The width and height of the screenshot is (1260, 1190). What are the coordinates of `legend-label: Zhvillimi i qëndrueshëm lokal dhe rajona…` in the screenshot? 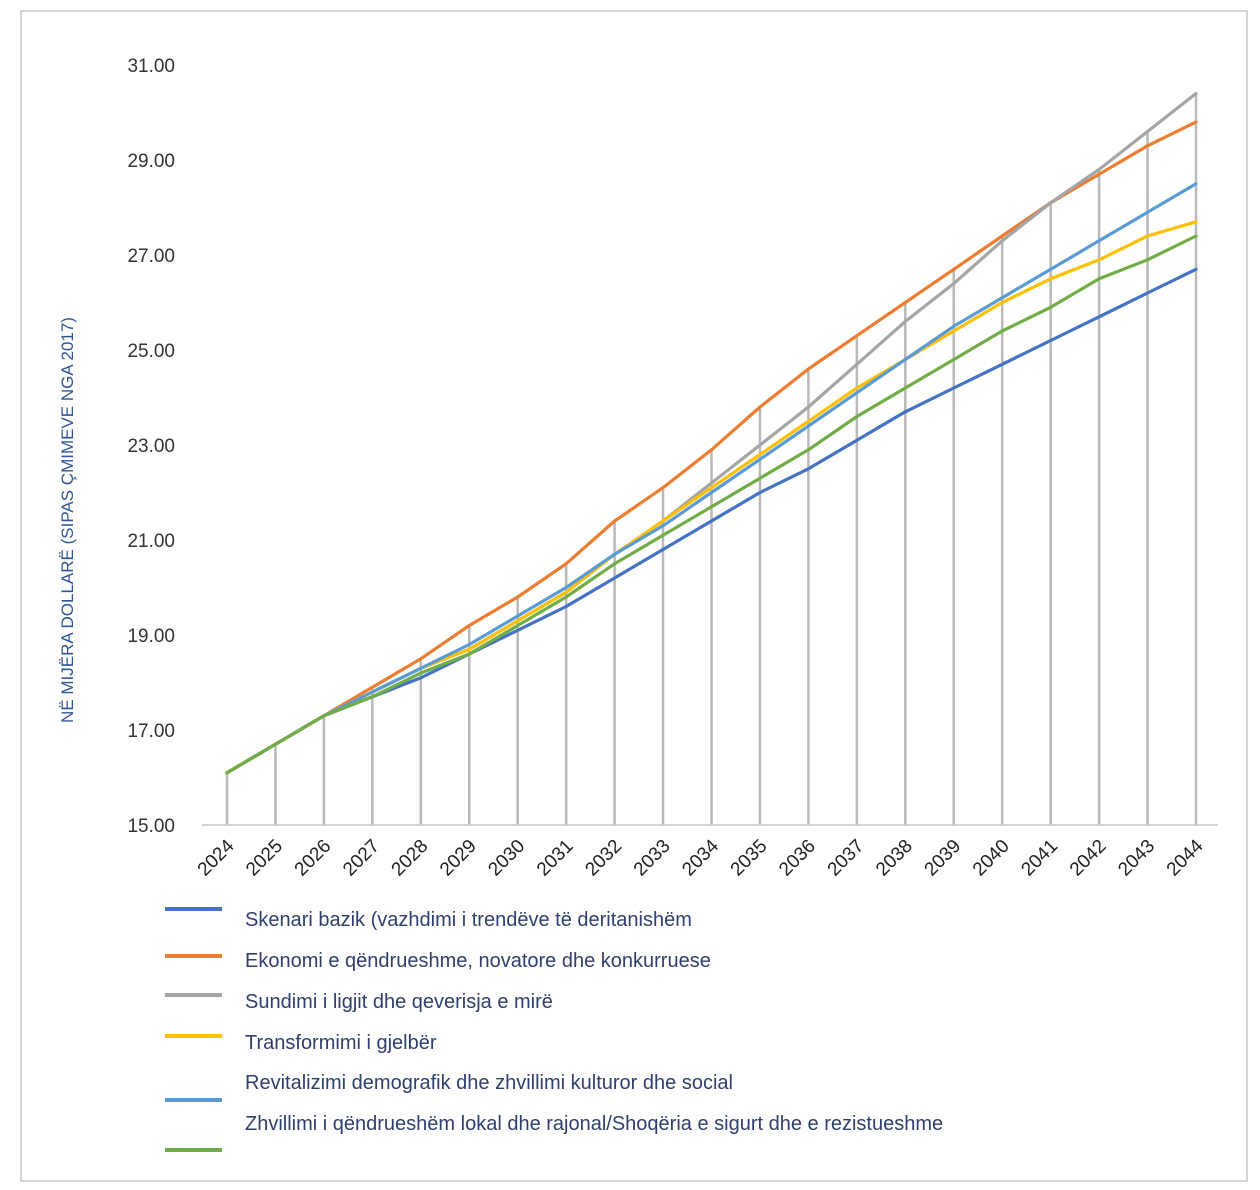 It's located at (594, 1124).